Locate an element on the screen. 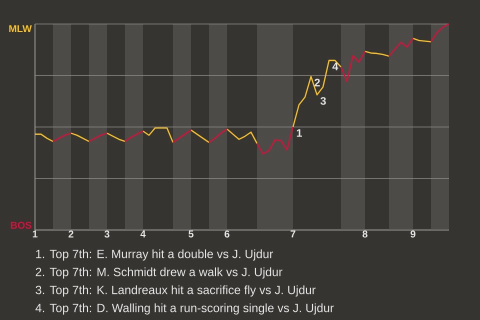 The width and height of the screenshot is (480, 320). x-tick-label: 9 is located at coordinates (413, 234).